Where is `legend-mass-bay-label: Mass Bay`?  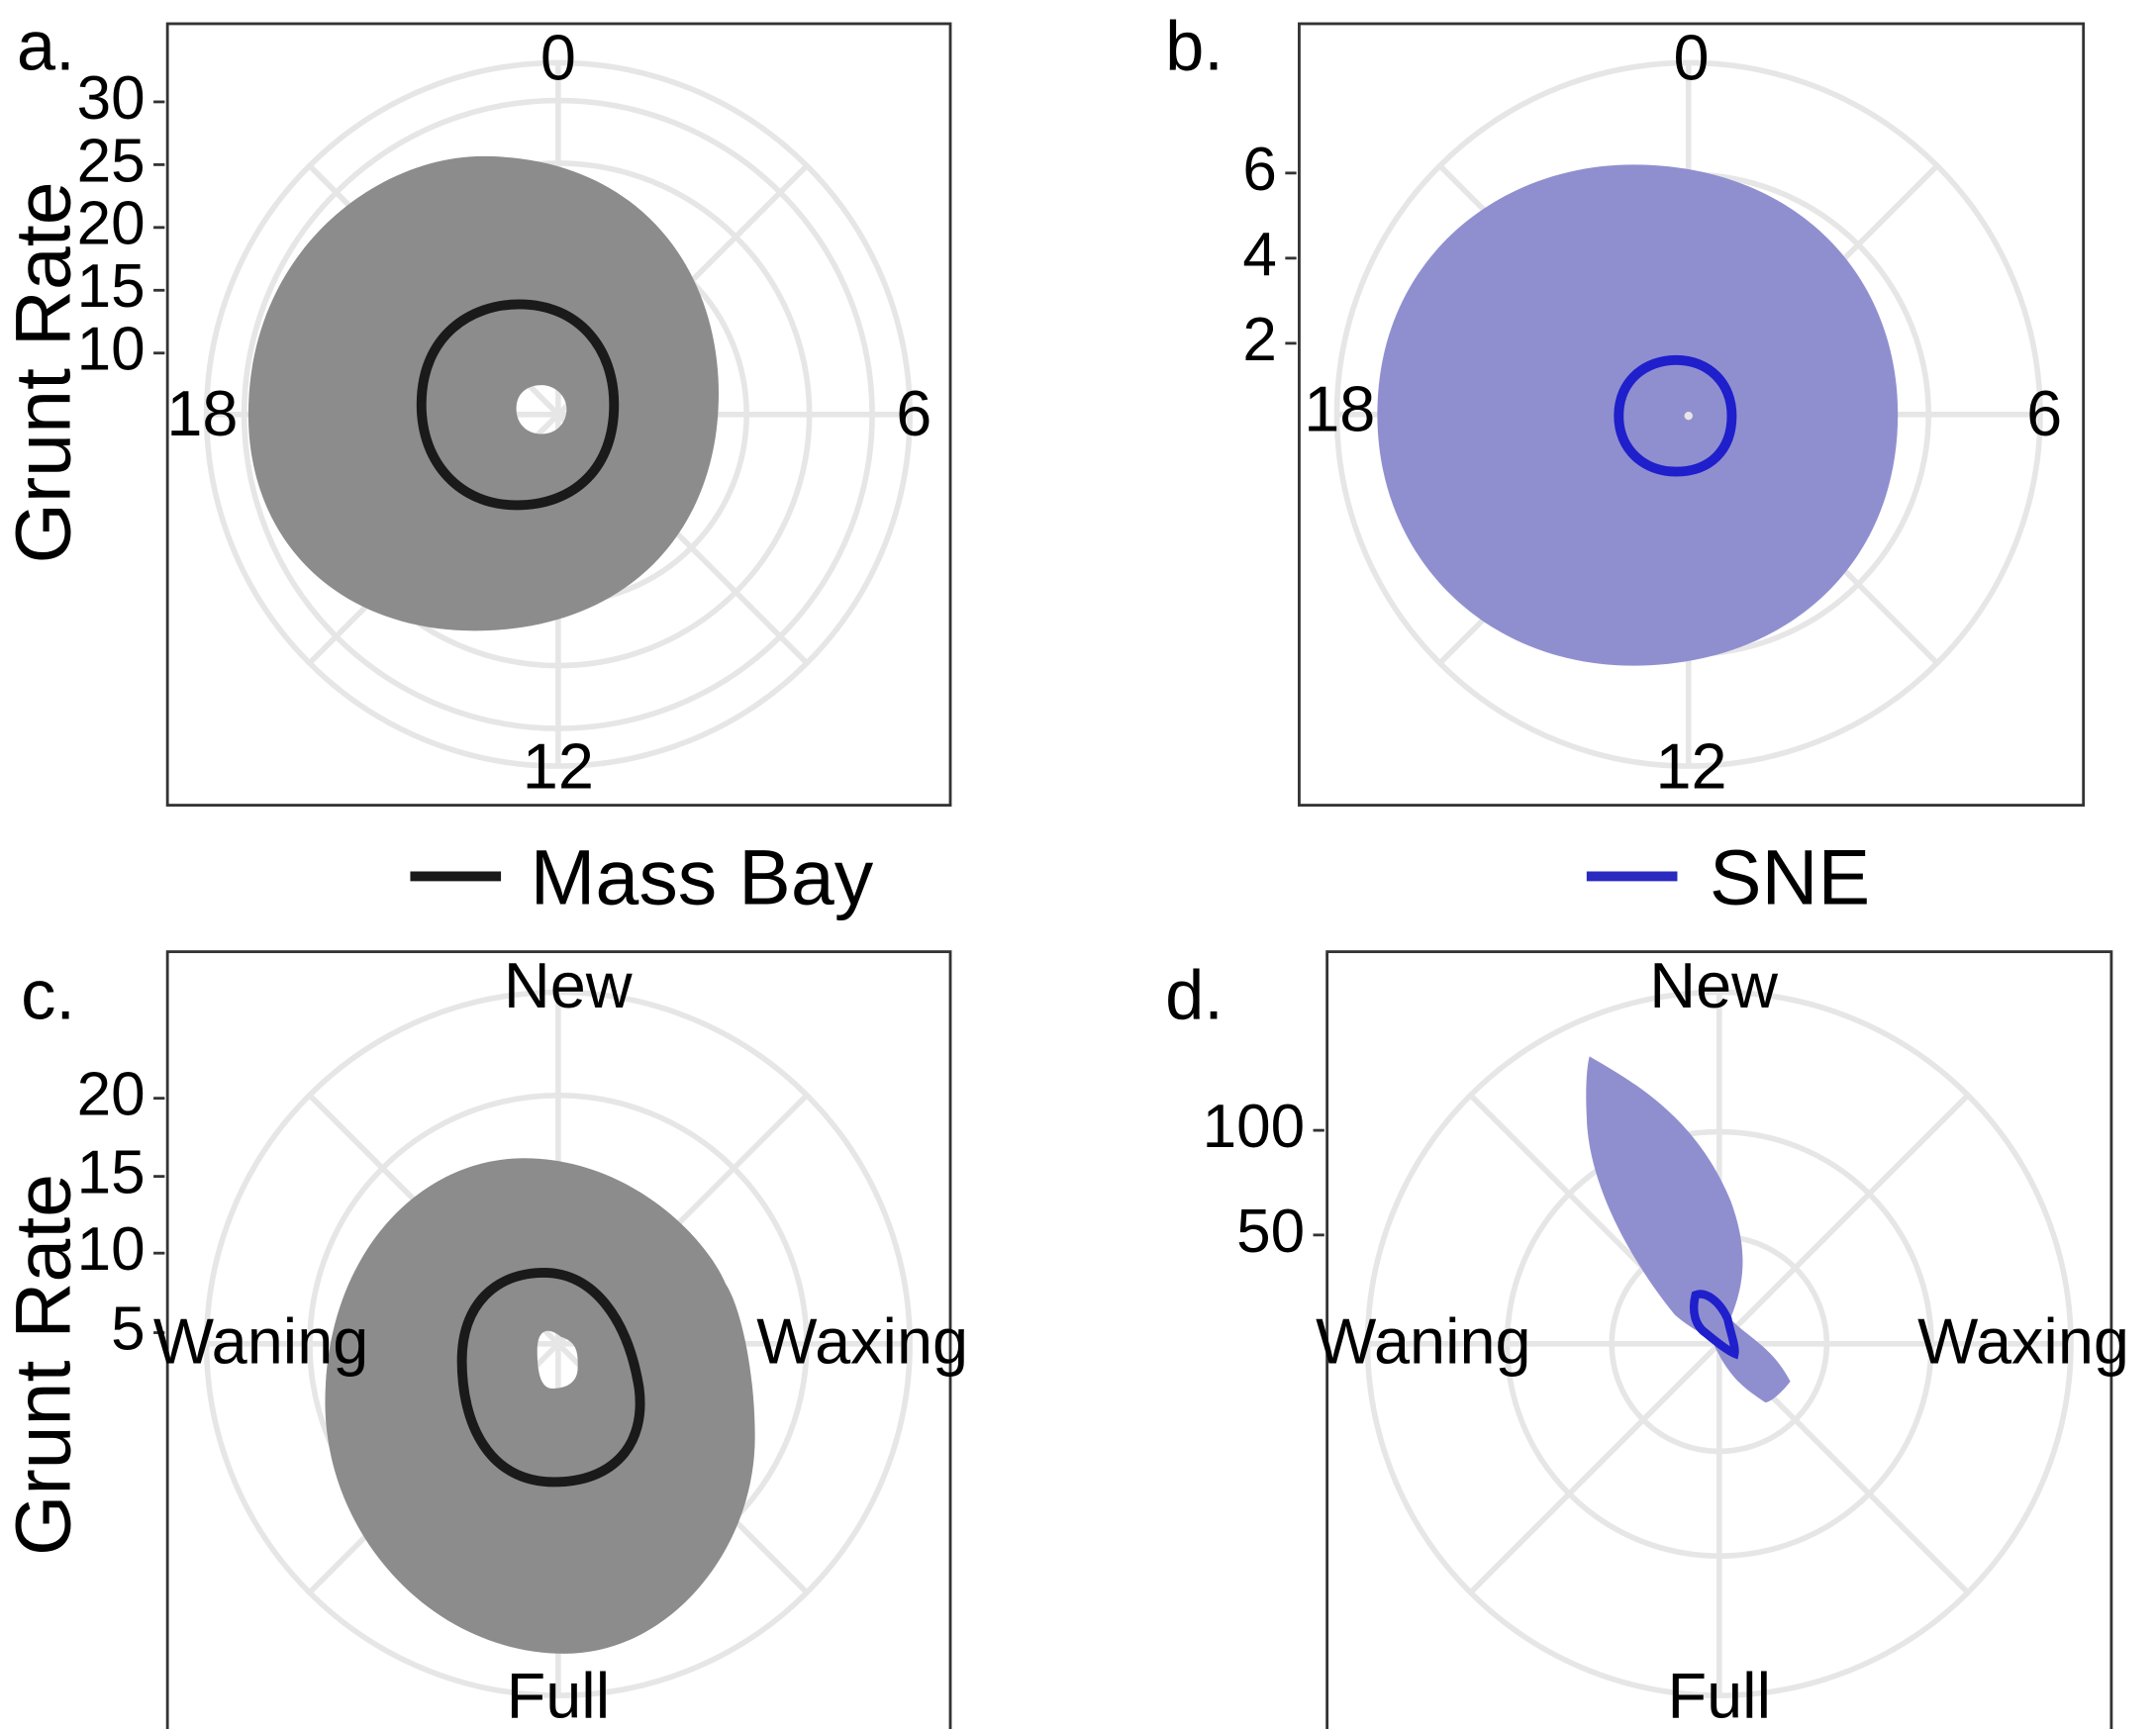 legend-mass-bay-label: Mass Bay is located at coordinates (702, 877).